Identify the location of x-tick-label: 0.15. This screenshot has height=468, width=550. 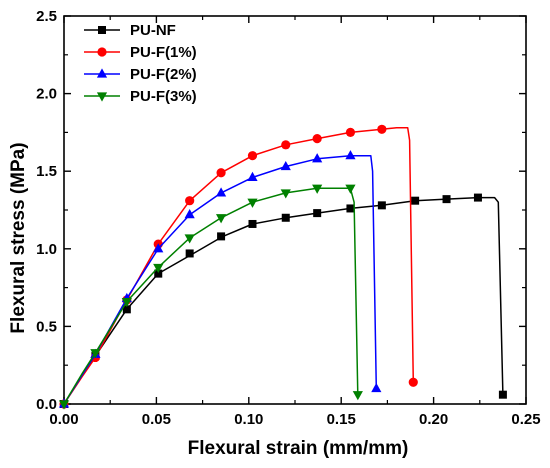
(341, 419).